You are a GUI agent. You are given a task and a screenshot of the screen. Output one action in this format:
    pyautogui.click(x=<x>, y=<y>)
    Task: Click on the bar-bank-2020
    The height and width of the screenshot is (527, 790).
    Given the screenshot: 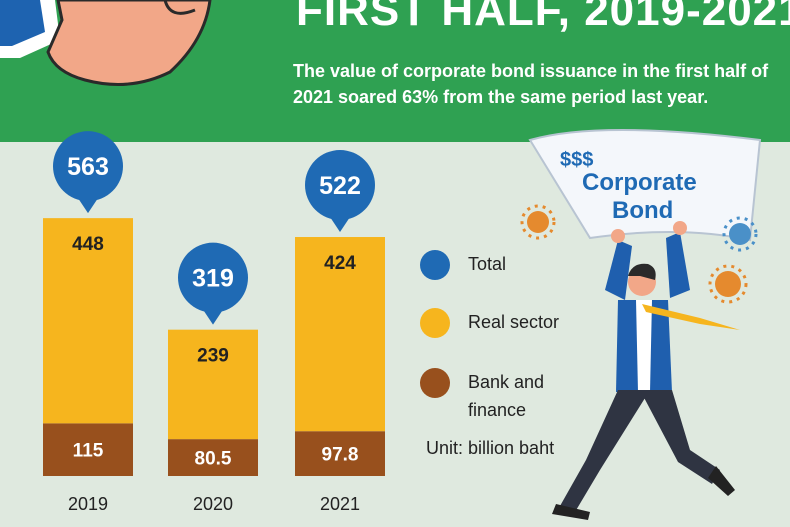 What is the action you would take?
    pyautogui.click(x=213, y=457)
    